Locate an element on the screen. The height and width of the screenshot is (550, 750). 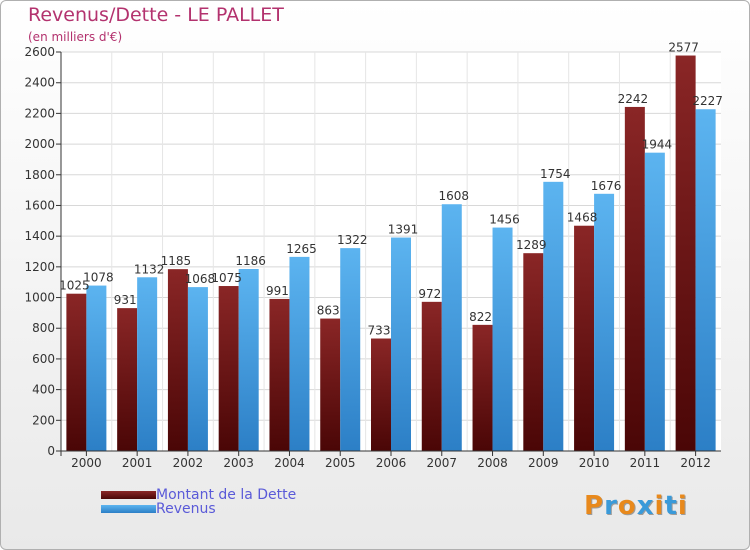
x-tick-label: 2012 is located at coordinates (695, 463).